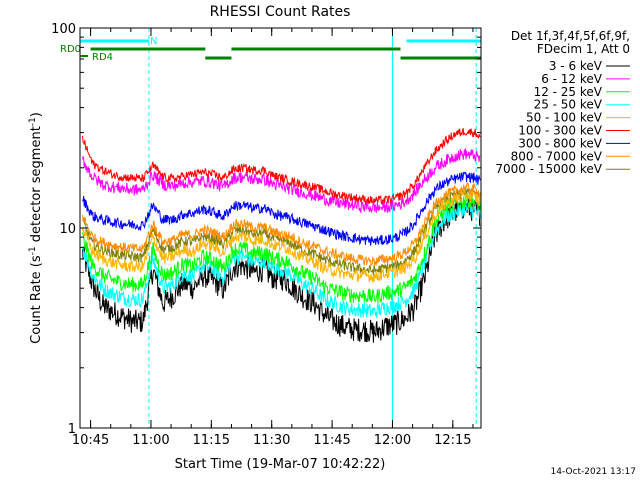 The height and width of the screenshot is (480, 640). What do you see at coordinates (548, 169) in the screenshot?
I see `legend-entry-label-8: 7000 - 15000 keV` at bounding box center [548, 169].